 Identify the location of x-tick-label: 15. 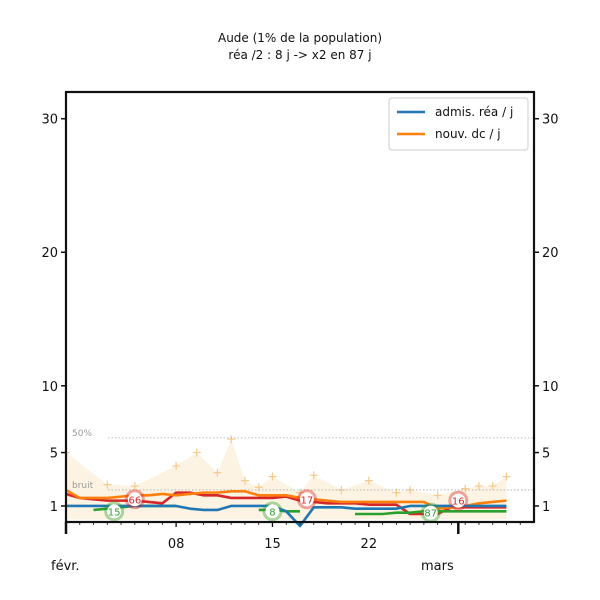
(272, 544).